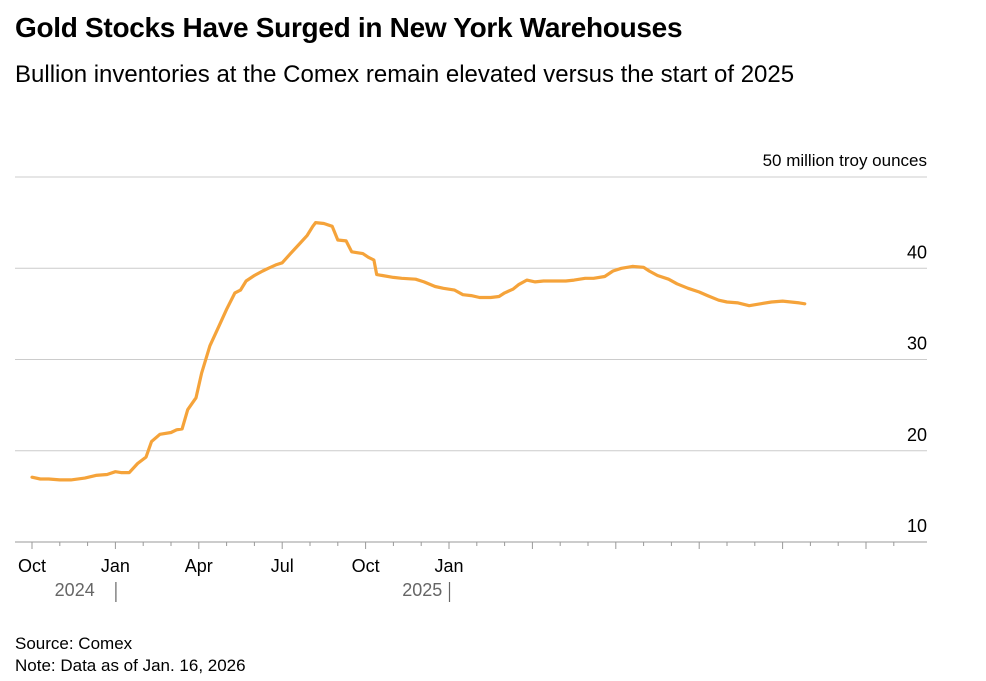 This screenshot has width=986, height=681. What do you see at coordinates (917, 344) in the screenshot?
I see `y-tick-label: 30` at bounding box center [917, 344].